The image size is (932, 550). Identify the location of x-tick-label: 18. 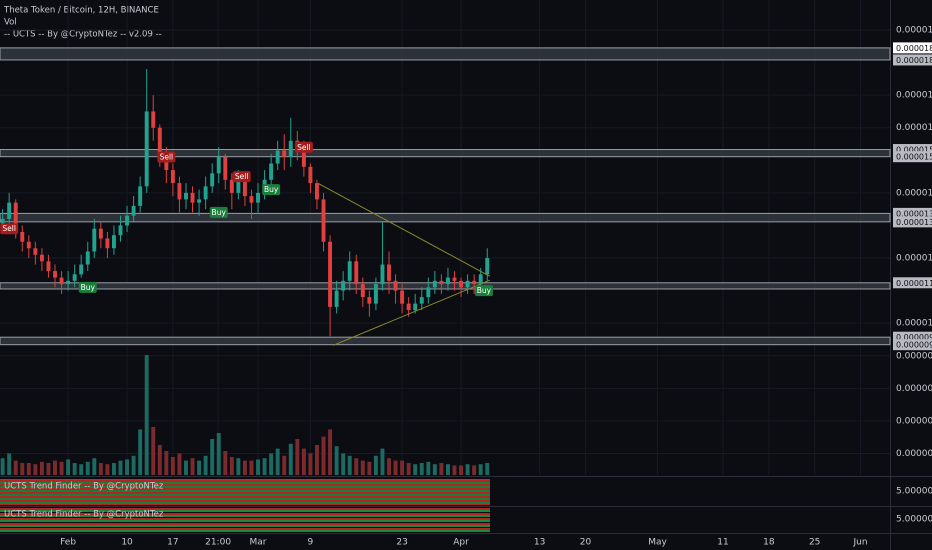
(769, 543).